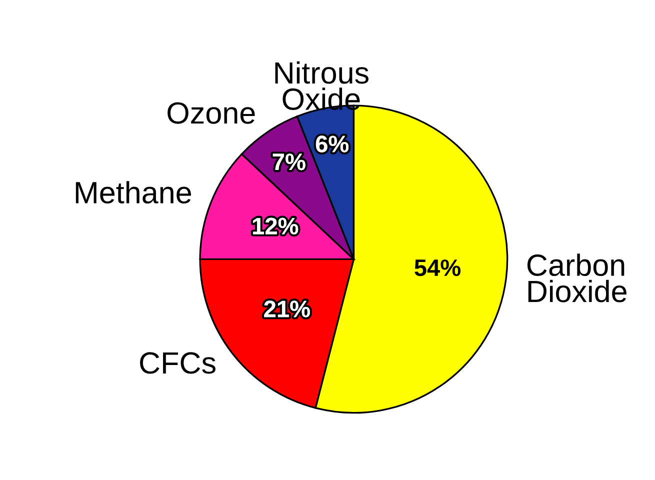 Image resolution: width=655 pixels, height=480 pixels. What do you see at coordinates (287, 309) in the screenshot?
I see `data-label: 21%` at bounding box center [287, 309].